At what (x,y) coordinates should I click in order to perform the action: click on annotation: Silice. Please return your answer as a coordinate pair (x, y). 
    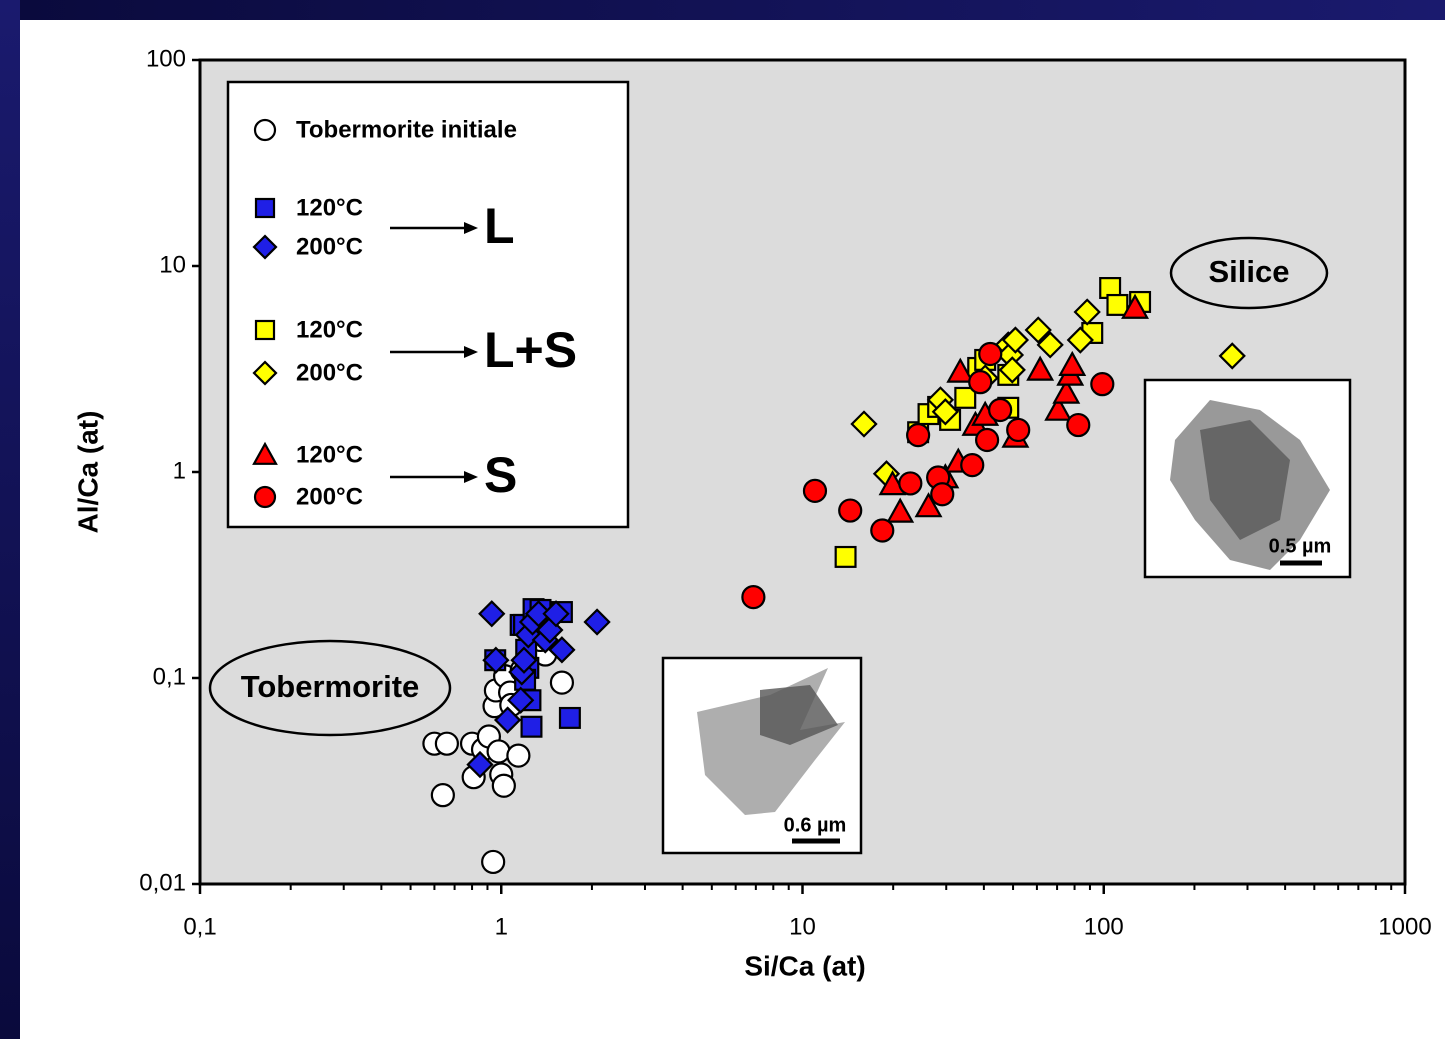
    Looking at the image, I should click on (1249, 271).